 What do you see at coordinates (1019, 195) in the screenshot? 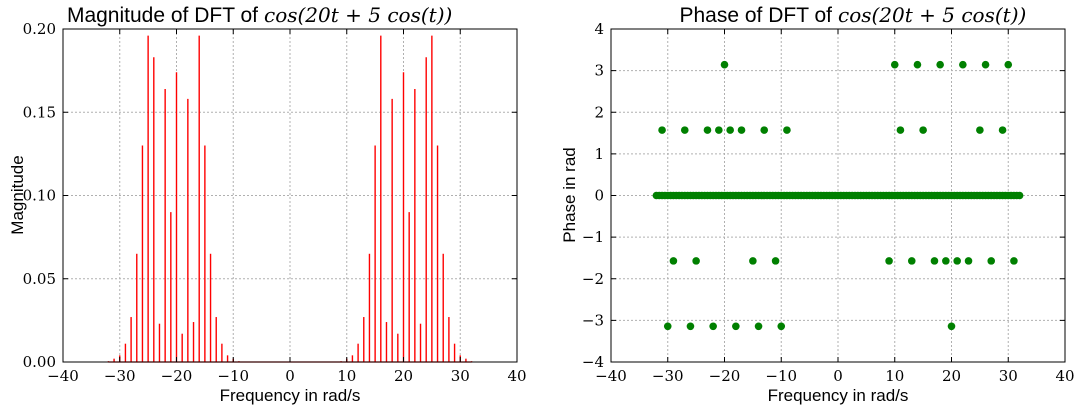
I see `phase-point-zero` at bounding box center [1019, 195].